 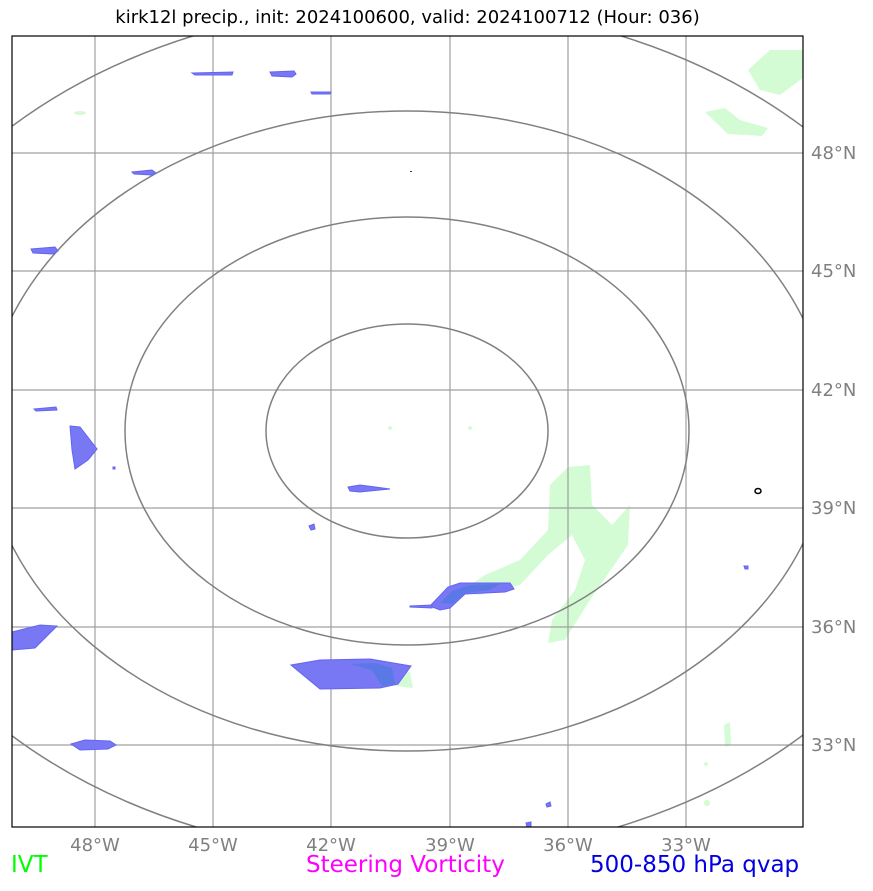 What do you see at coordinates (545, 554) in the screenshot?
I see `ivt-area-east` at bounding box center [545, 554].